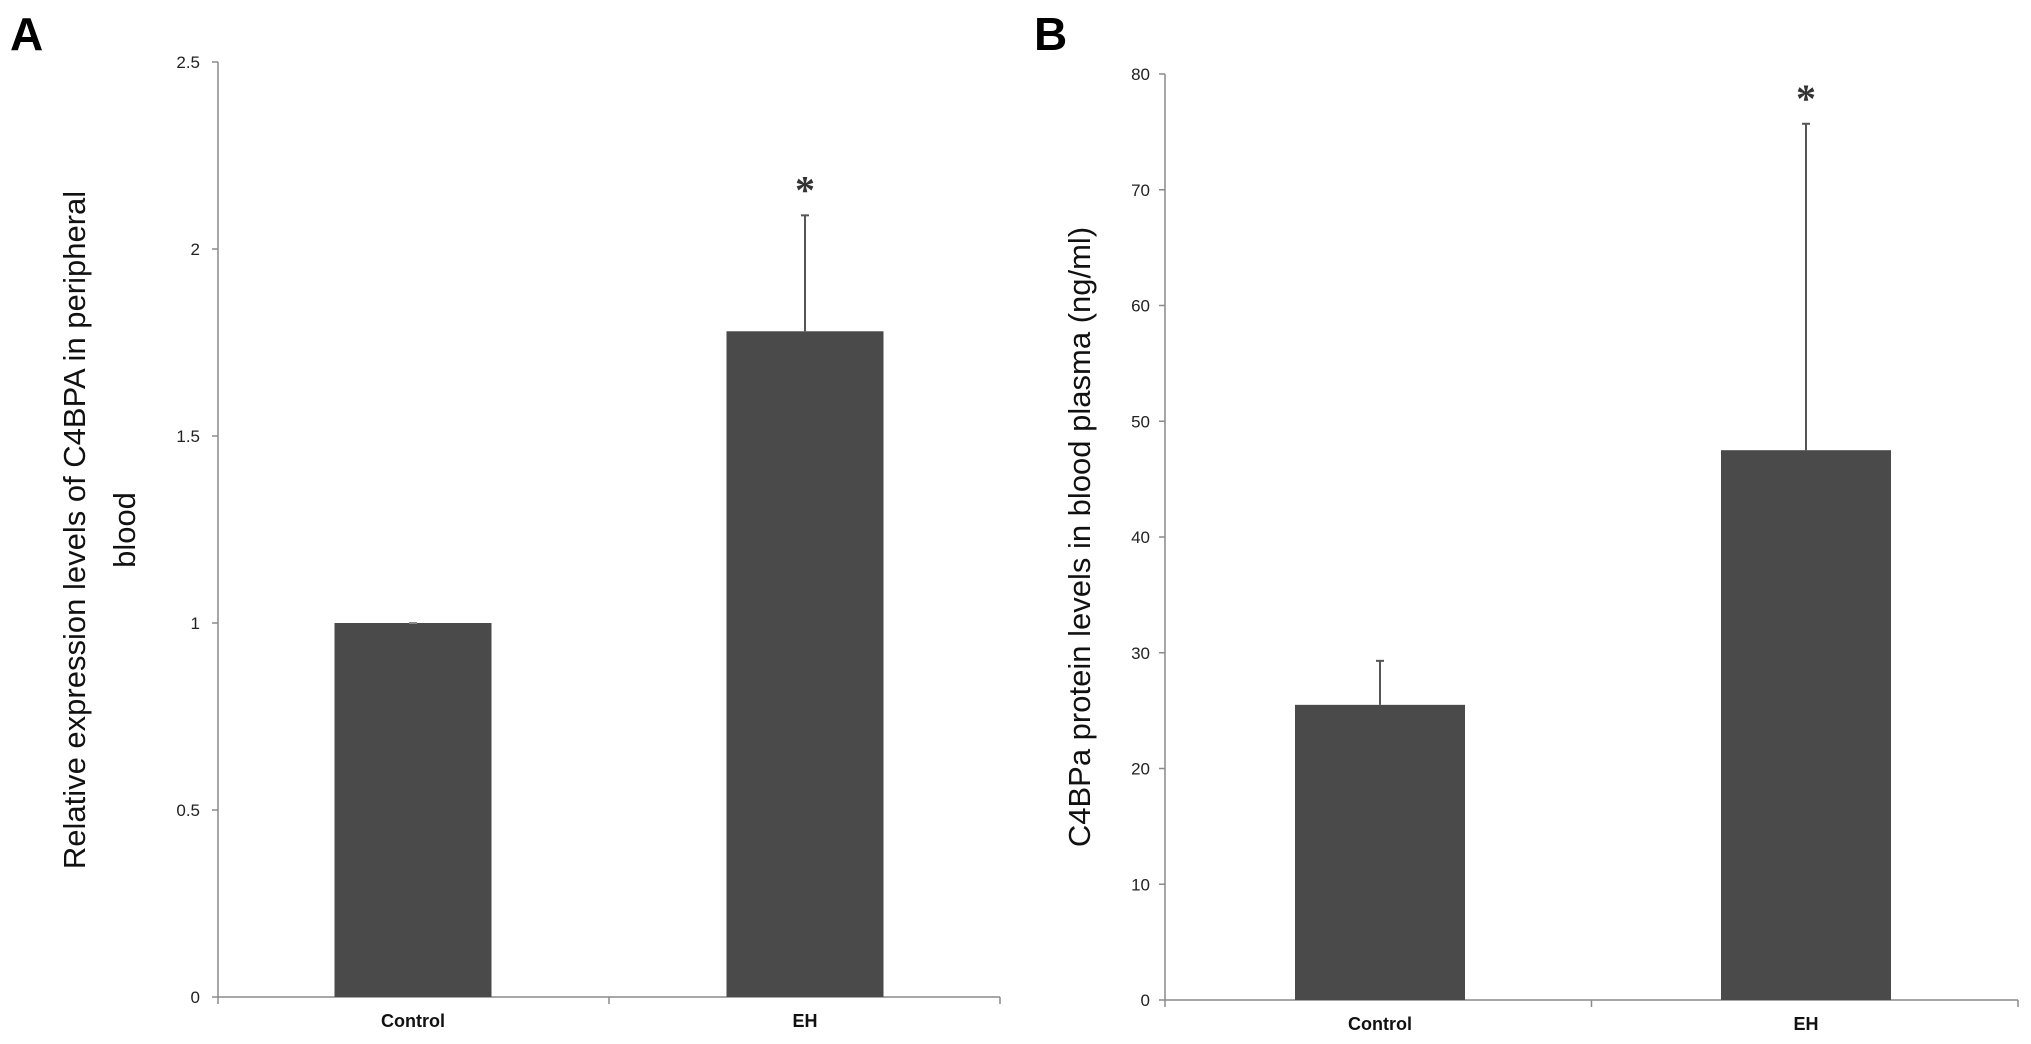 The image size is (2031, 1044). I want to click on y-tick-label: 10, so click(1140, 884).